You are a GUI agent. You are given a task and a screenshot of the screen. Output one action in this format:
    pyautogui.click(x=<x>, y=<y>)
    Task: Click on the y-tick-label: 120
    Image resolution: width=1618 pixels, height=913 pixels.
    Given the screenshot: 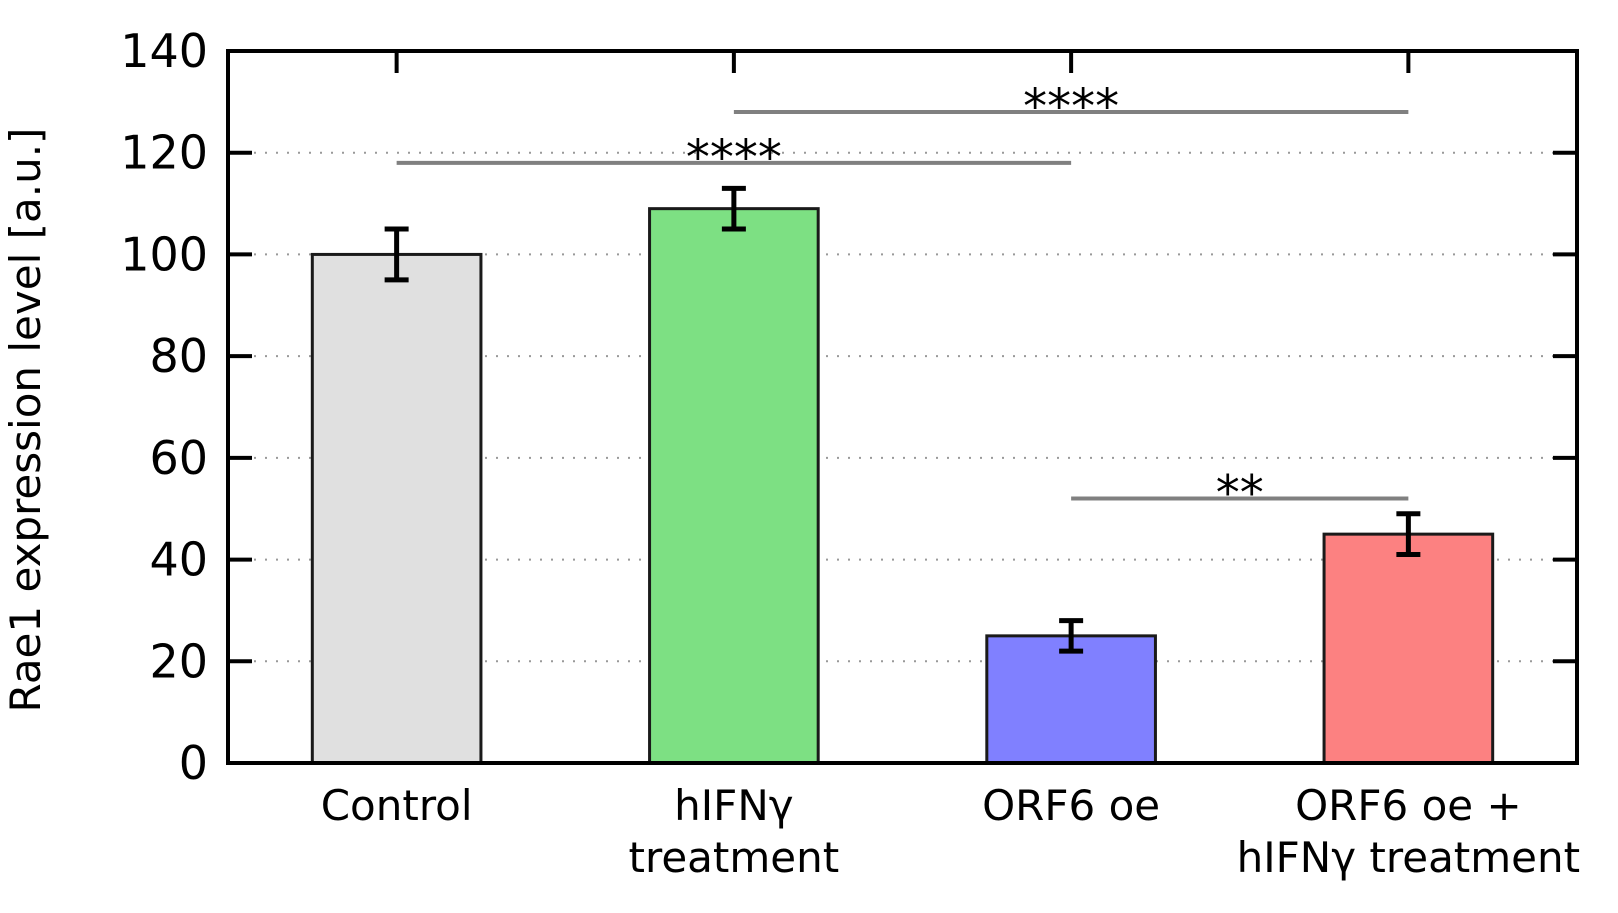 What is the action you would take?
    pyautogui.click(x=164, y=153)
    